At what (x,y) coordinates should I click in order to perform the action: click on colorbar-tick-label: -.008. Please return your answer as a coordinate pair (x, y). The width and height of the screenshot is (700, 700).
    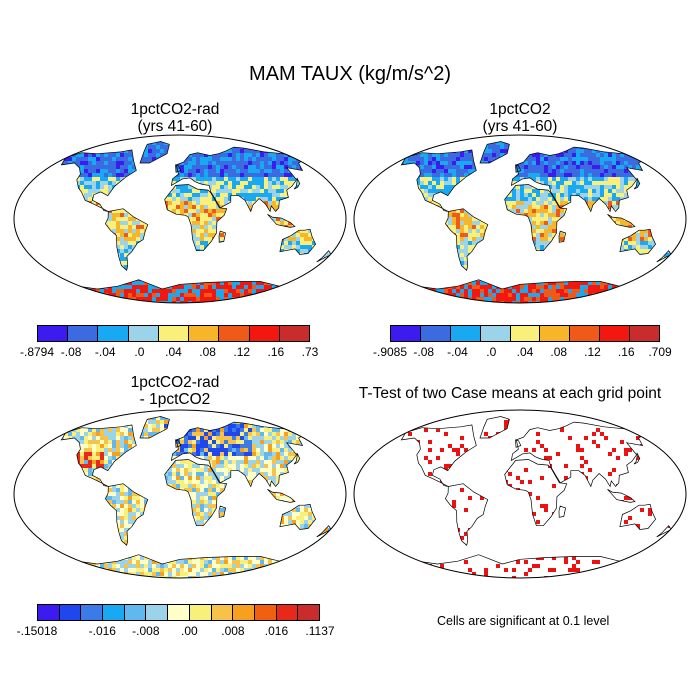
    Looking at the image, I should click on (146, 631).